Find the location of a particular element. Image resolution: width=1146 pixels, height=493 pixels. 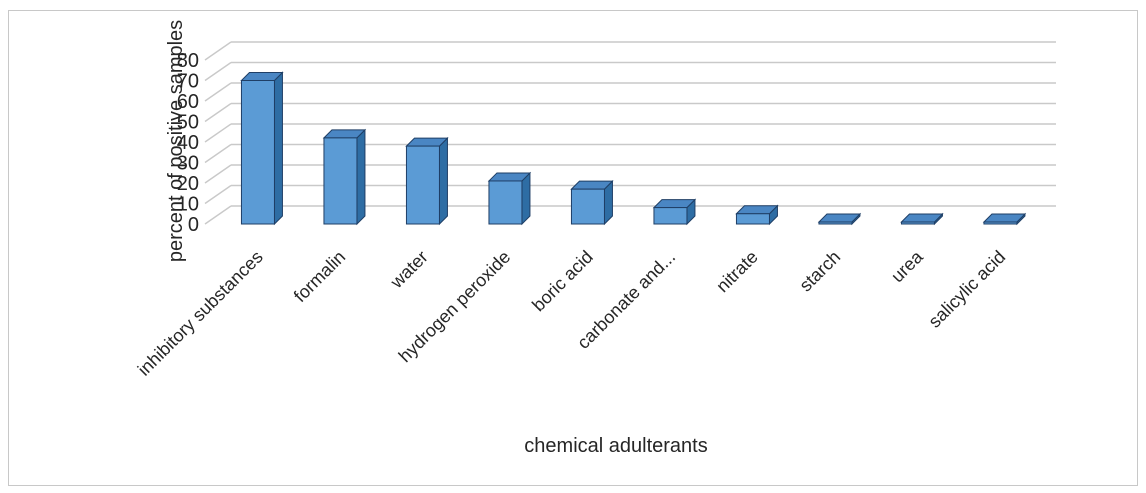

y-tick-label: 80 is located at coordinates (188, 61).